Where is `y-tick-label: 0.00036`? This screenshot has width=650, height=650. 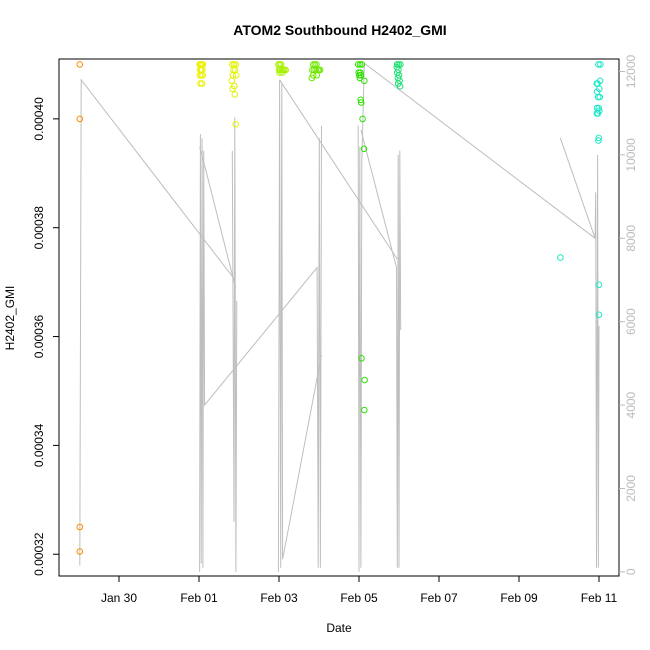 y-tick-label: 0.00036 is located at coordinates (39, 336).